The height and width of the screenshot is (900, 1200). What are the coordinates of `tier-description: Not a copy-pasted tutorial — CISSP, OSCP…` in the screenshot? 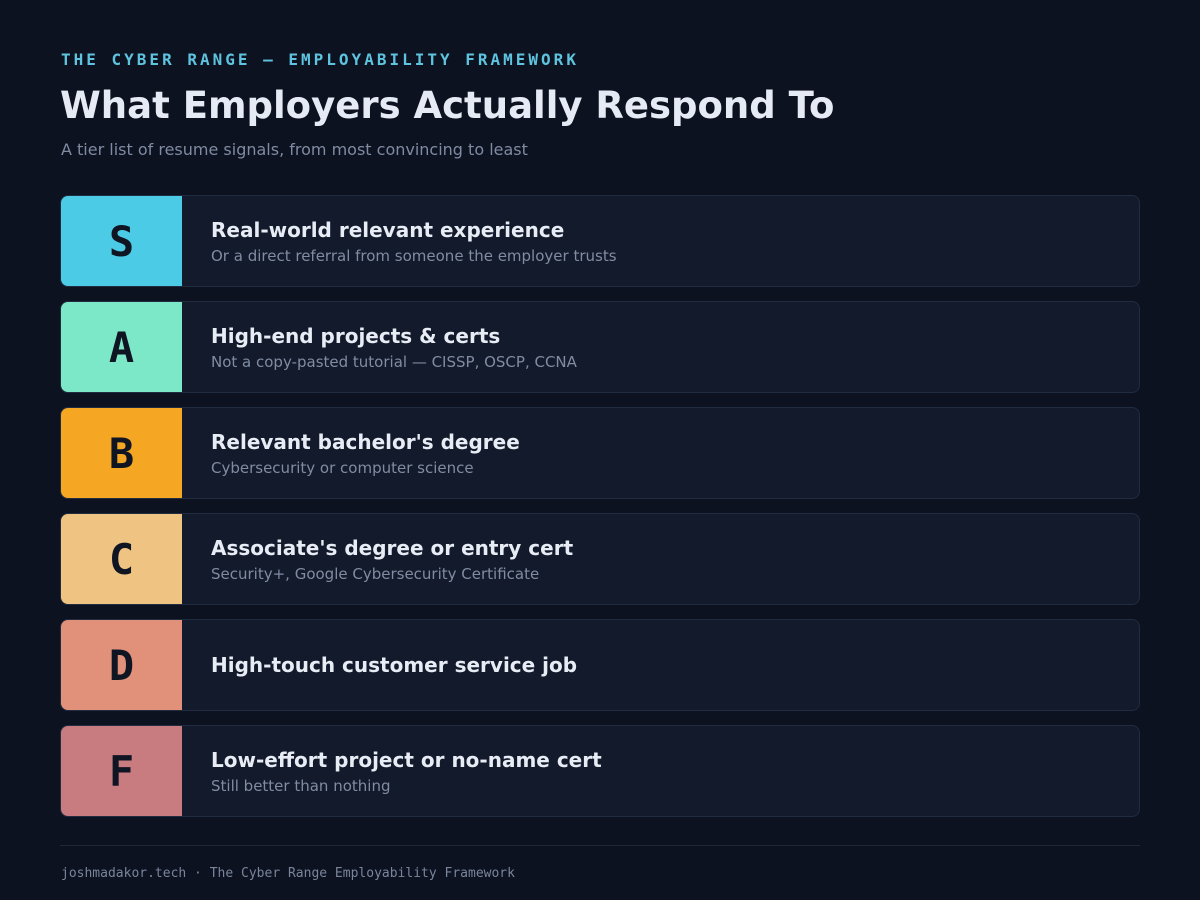 It's located at (394, 361).